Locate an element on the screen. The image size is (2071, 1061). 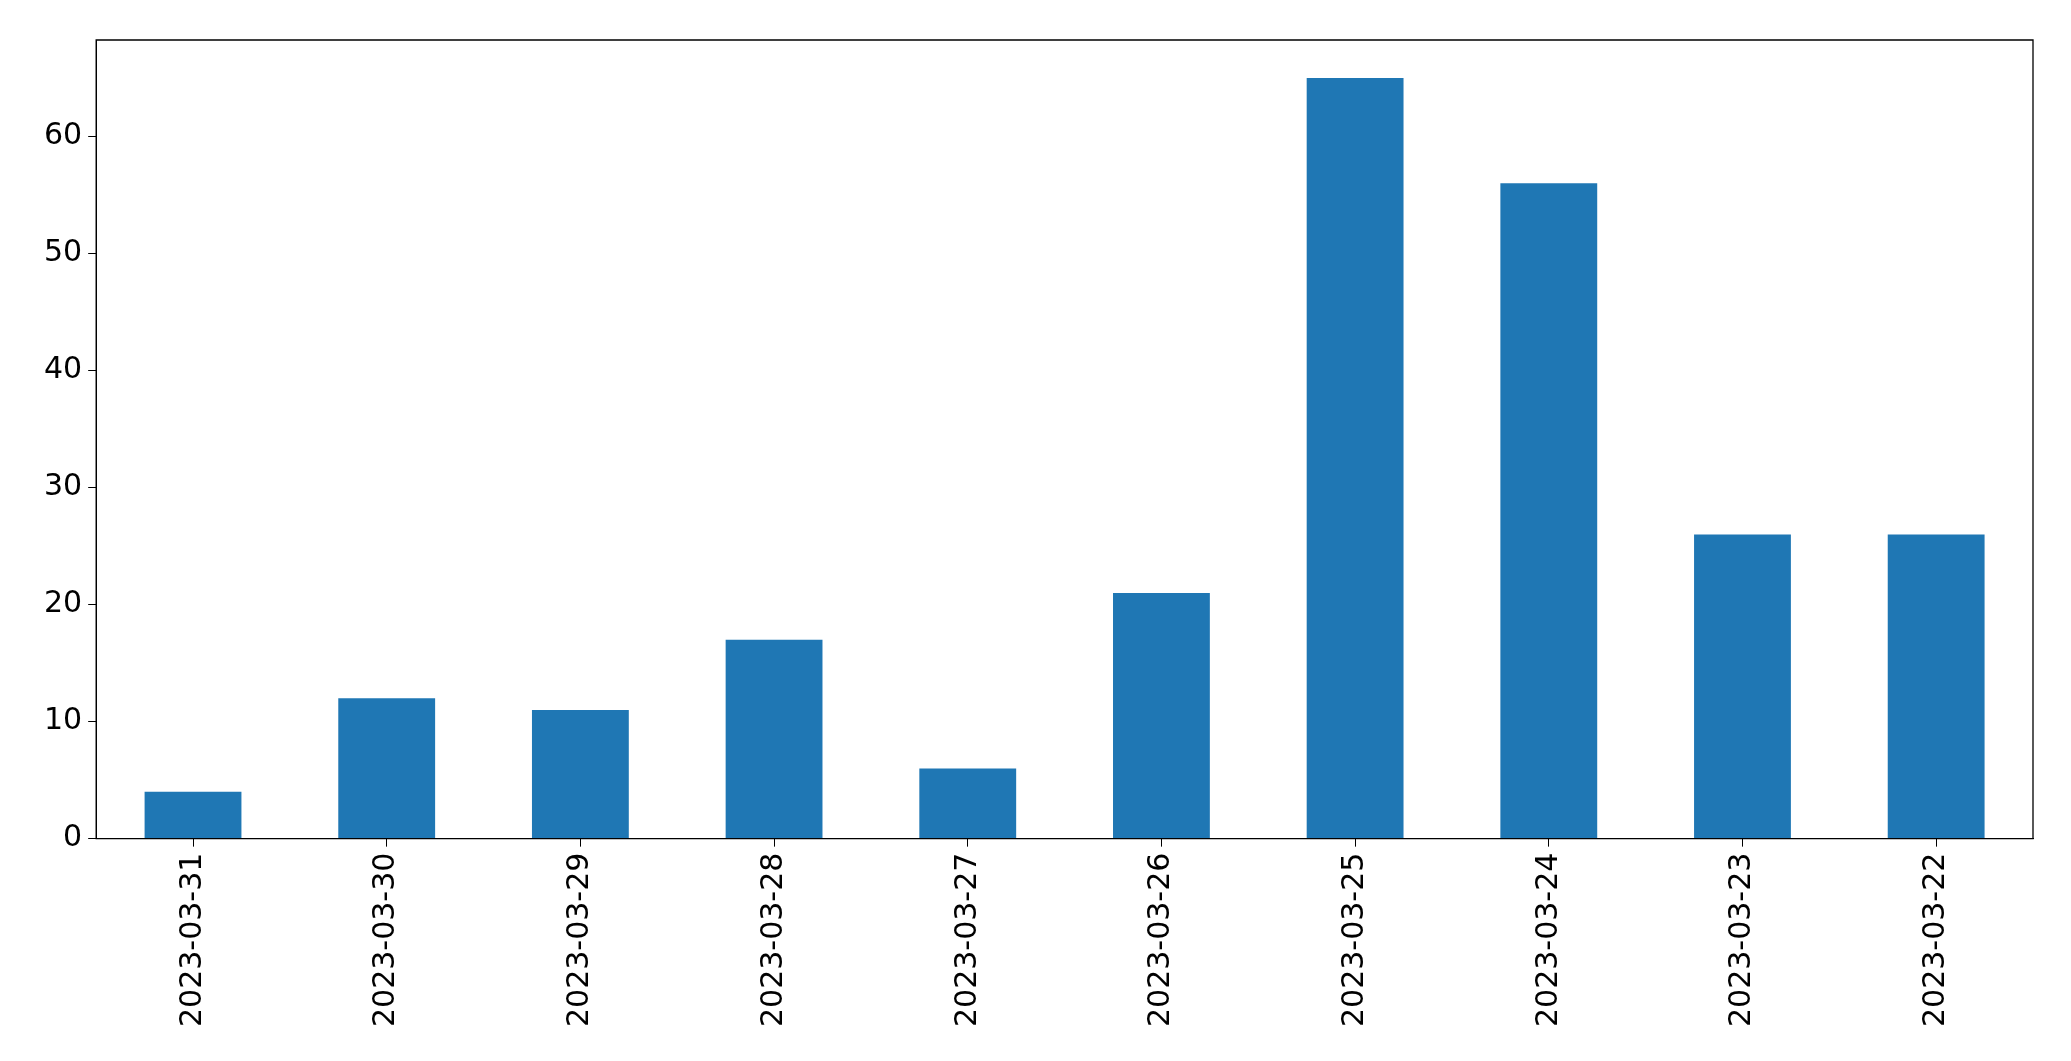
x-tick-label: 2023-03-27 is located at coordinates (965, 940).